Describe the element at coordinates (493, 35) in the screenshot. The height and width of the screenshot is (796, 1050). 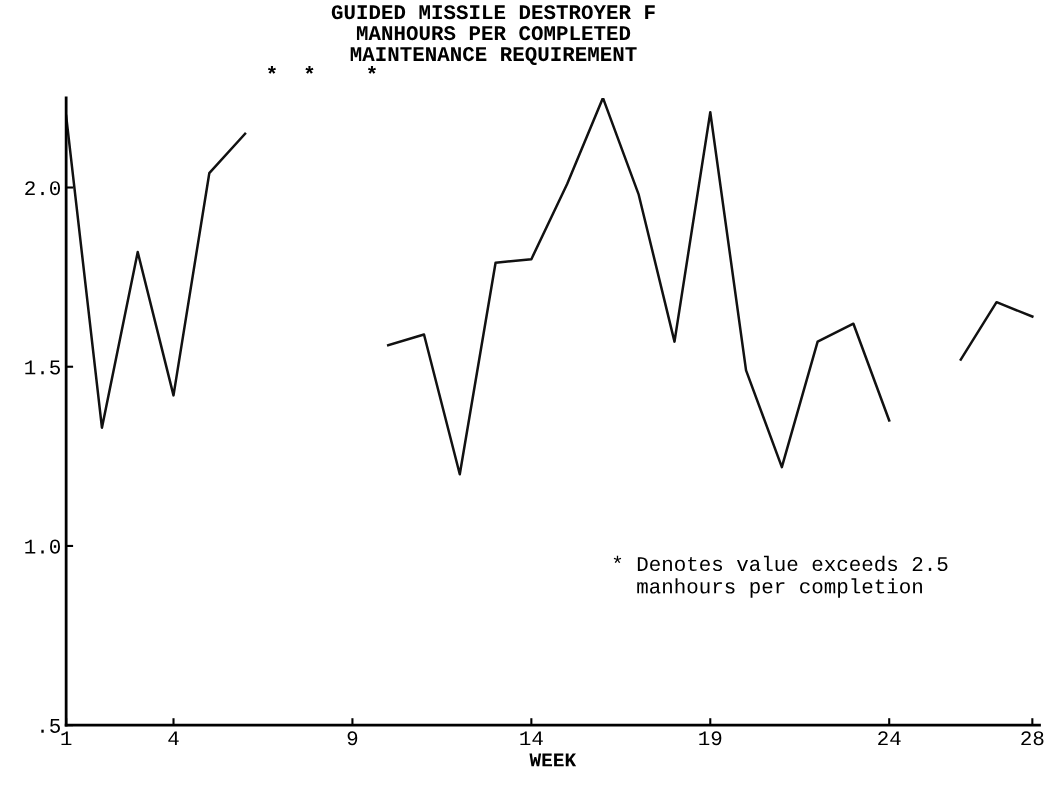
I see `chart-title: GUIDED MISSILE DESTROYER F MANHOURS PER COMPLETED MAINTENANCE REQUIREMENT` at that location.